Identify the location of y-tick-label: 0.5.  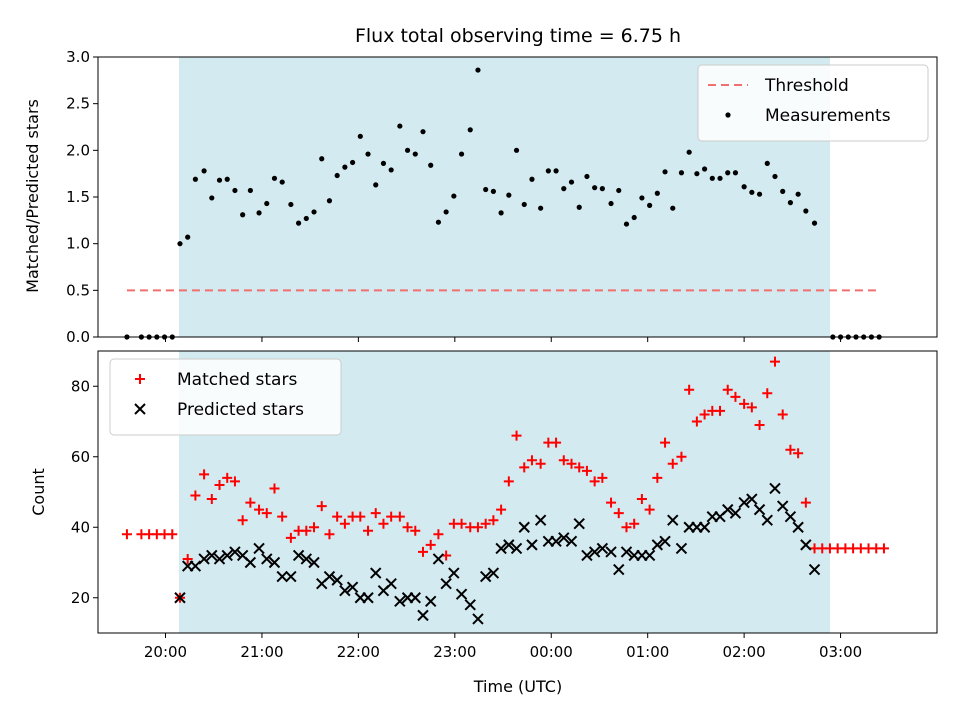
(78, 290).